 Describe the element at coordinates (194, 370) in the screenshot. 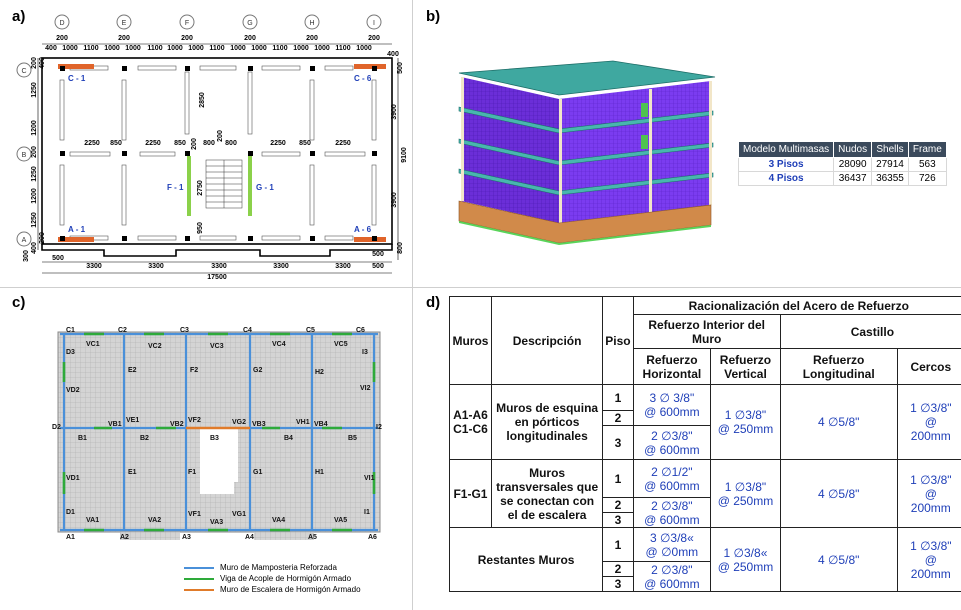

I see `mesh-label: F2` at that location.